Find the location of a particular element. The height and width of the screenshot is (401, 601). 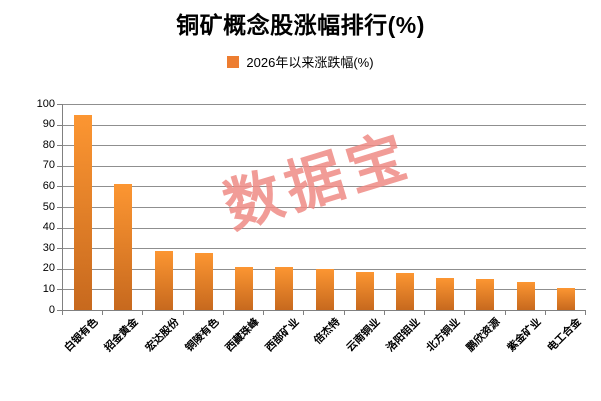

y-axis-label: 100 is located at coordinates (45, 103).